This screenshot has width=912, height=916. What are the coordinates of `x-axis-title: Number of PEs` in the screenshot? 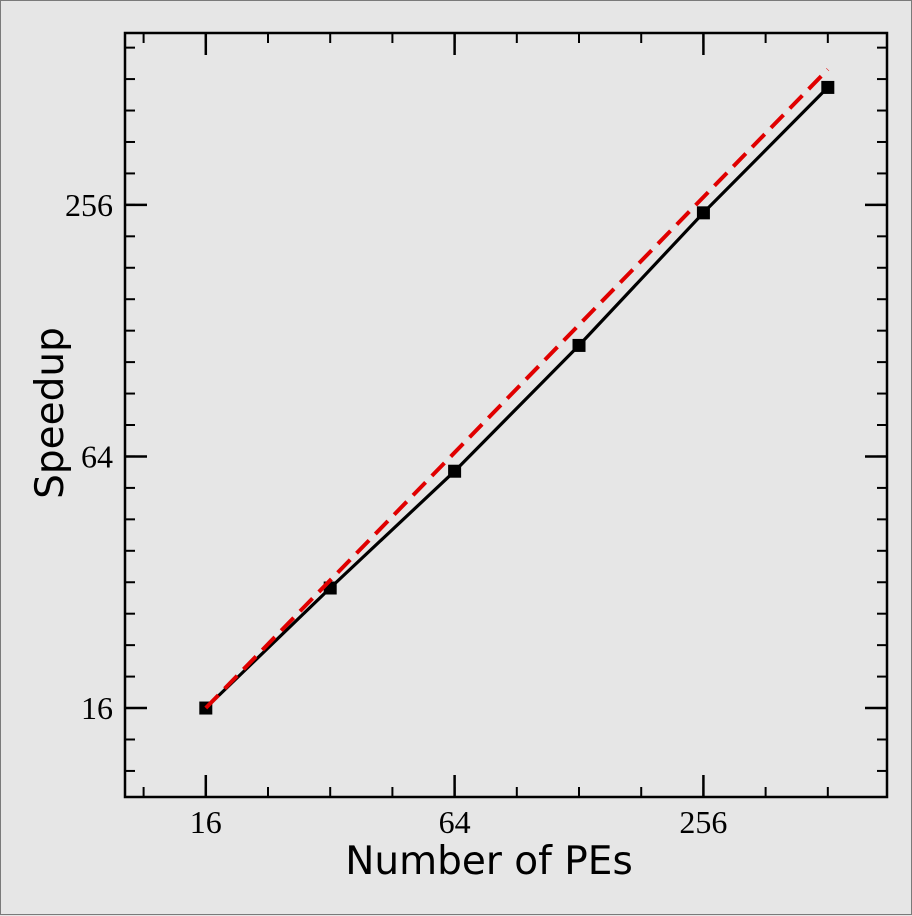 It's located at (489, 861).